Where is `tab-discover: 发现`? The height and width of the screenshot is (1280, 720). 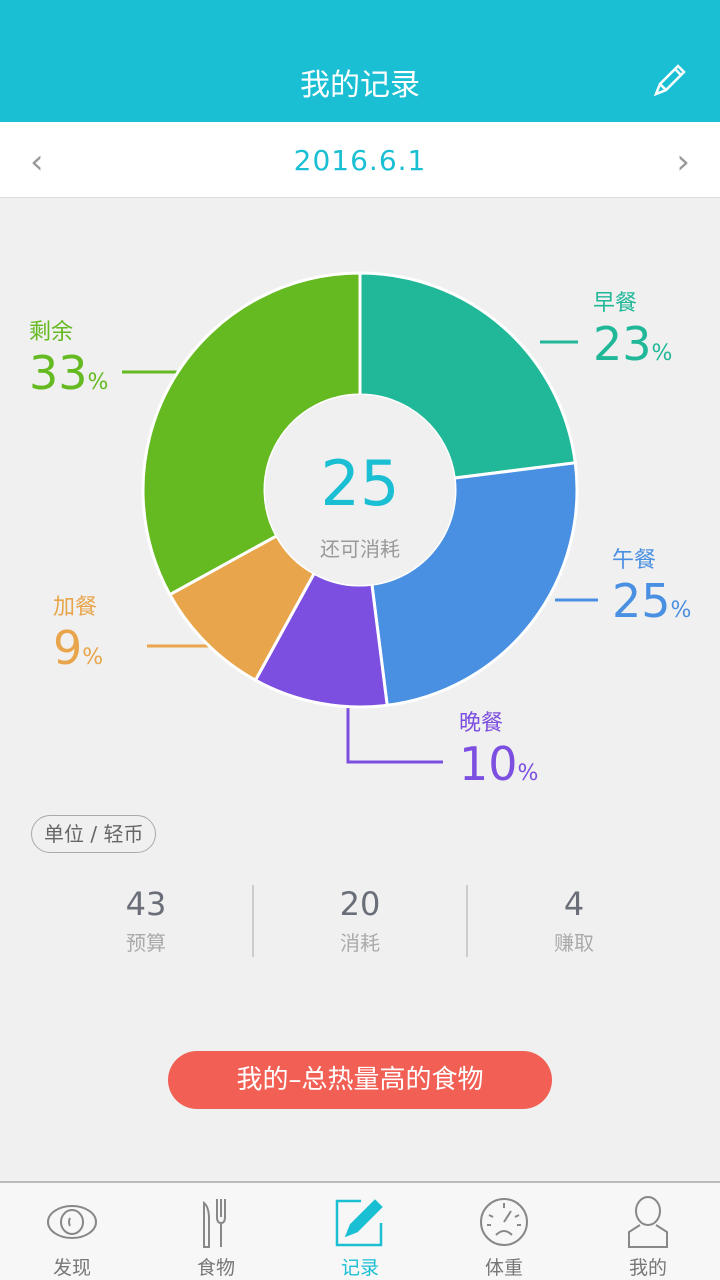 tab-discover: 发现 is located at coordinates (72, 1231).